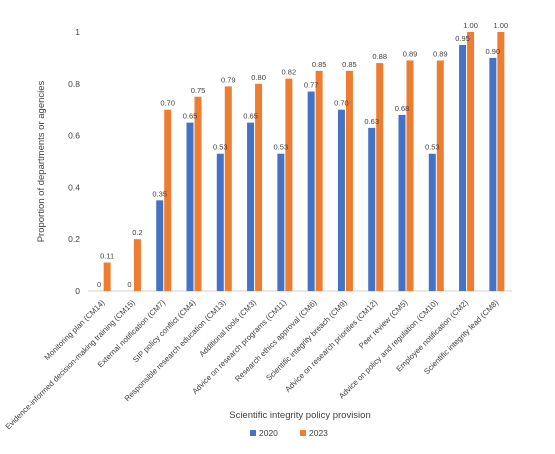  What do you see at coordinates (129, 284) in the screenshot?
I see `data-label-2020-2: 0` at bounding box center [129, 284].